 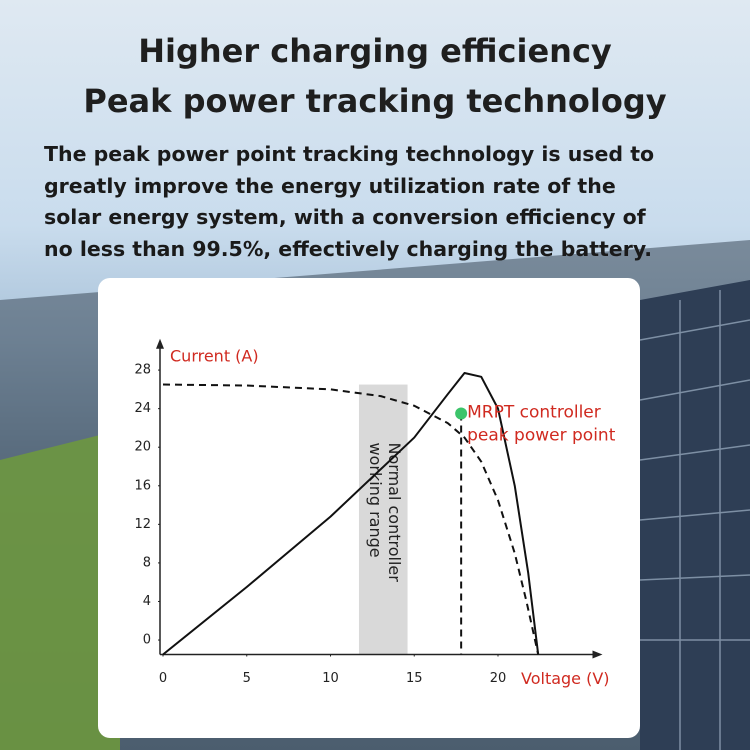 I want to click on y-tick-label: 20, so click(x=142, y=447).